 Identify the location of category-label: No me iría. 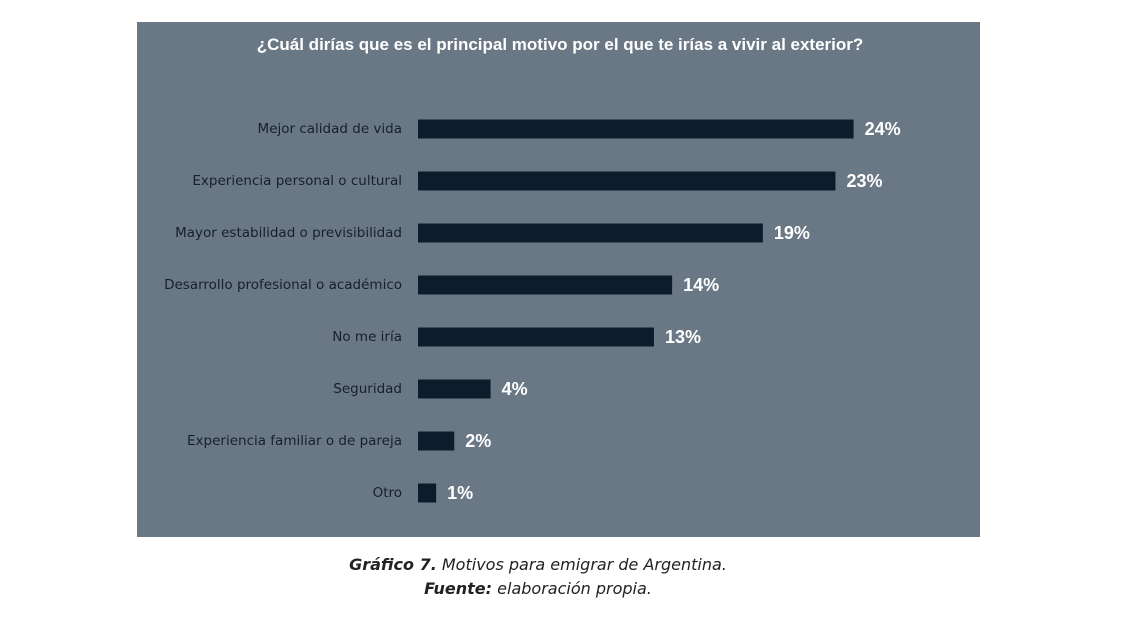
(367, 337).